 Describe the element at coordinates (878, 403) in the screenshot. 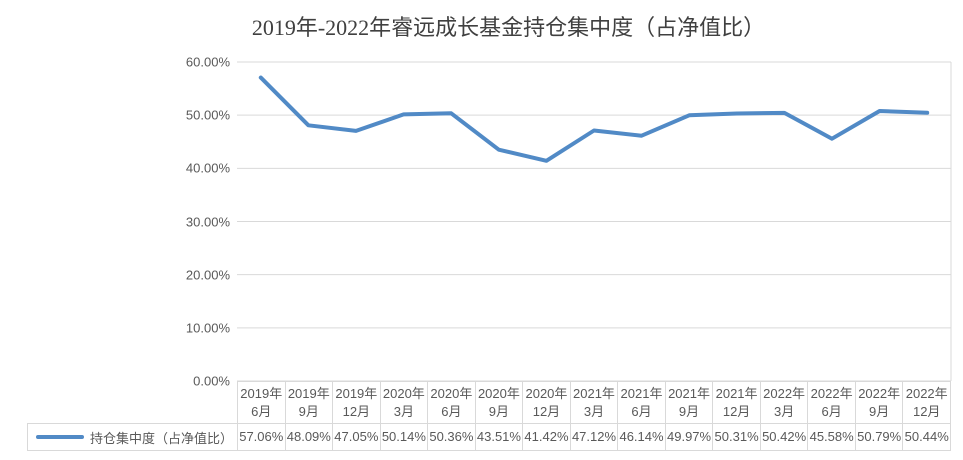

I see `x-category-cell: 2022年 9月` at that location.